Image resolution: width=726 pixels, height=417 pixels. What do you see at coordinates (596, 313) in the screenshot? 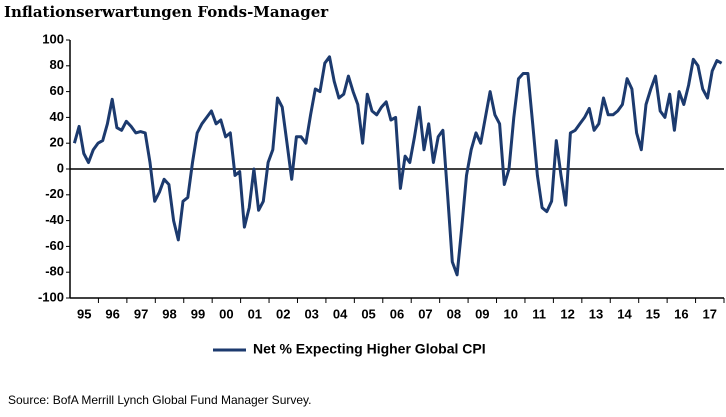
I see `x-tick-label: 13` at bounding box center [596, 313].